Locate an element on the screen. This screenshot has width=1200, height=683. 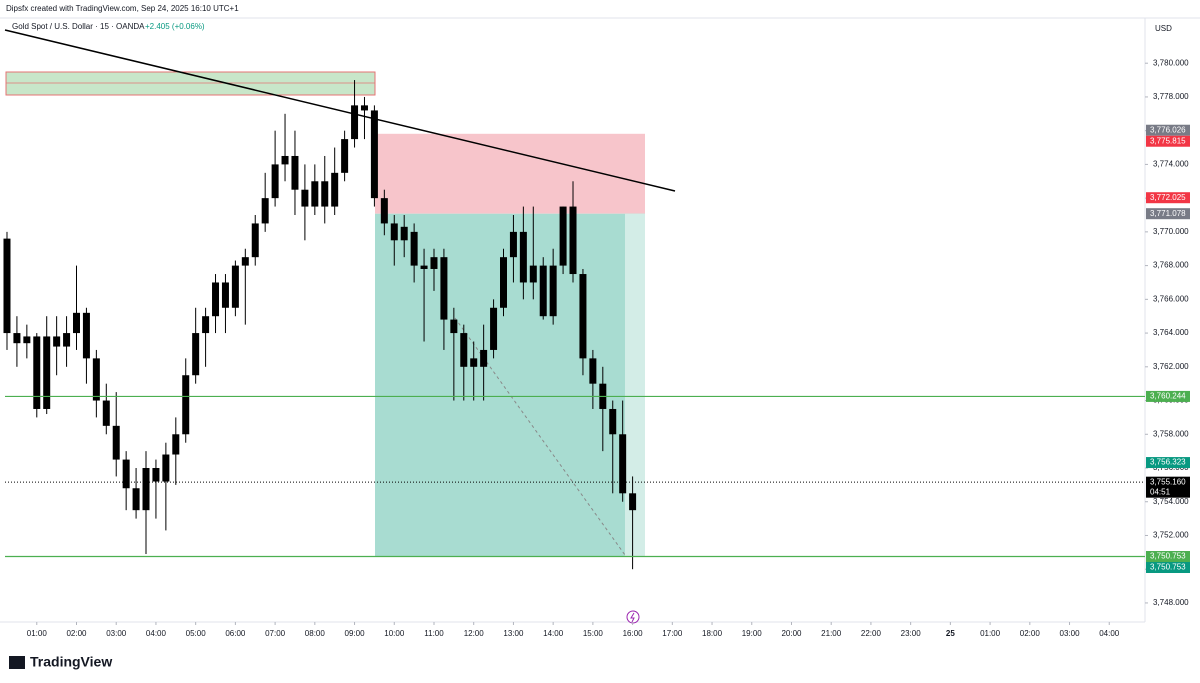
x-tick-label: 09:00 is located at coordinates (355, 633).